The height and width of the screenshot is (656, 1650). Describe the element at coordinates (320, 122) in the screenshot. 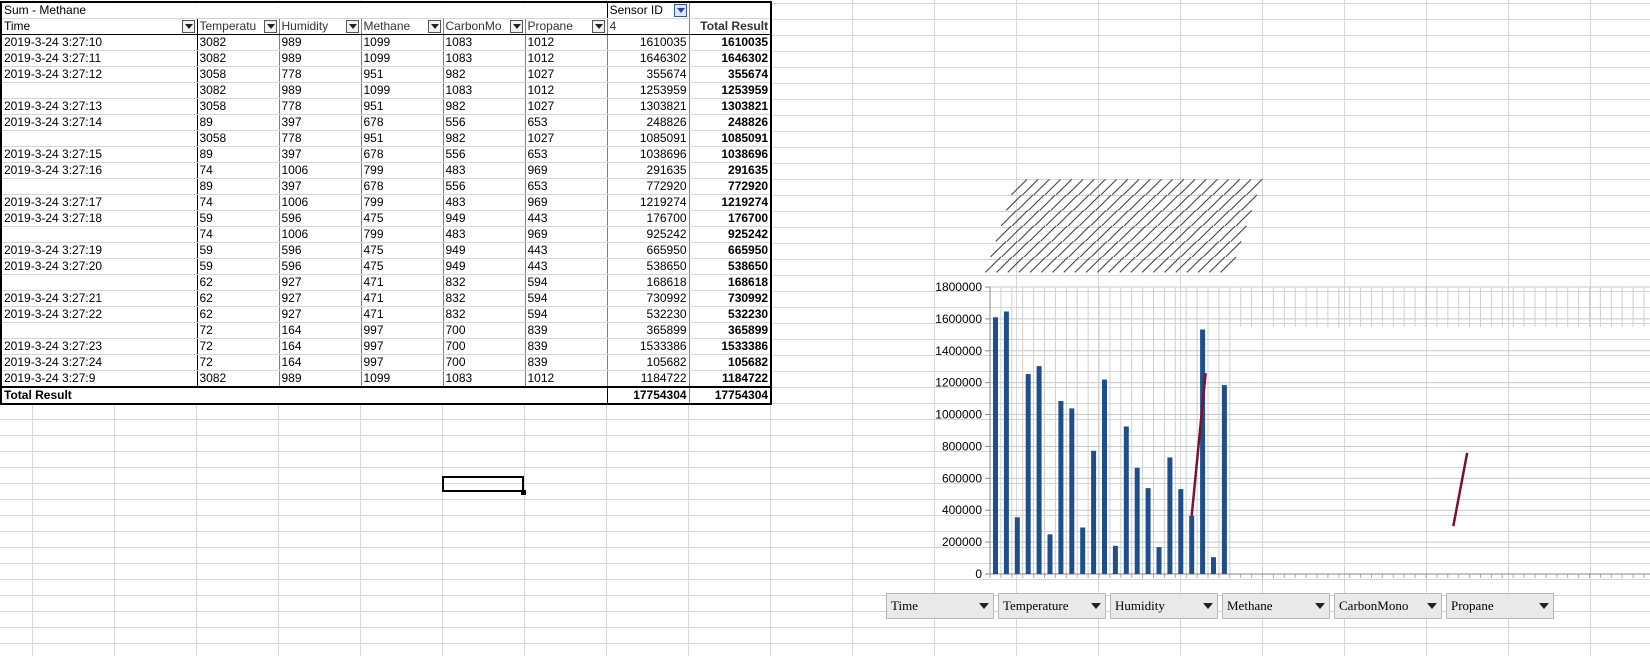

I see `cell-humidity: 397` at that location.